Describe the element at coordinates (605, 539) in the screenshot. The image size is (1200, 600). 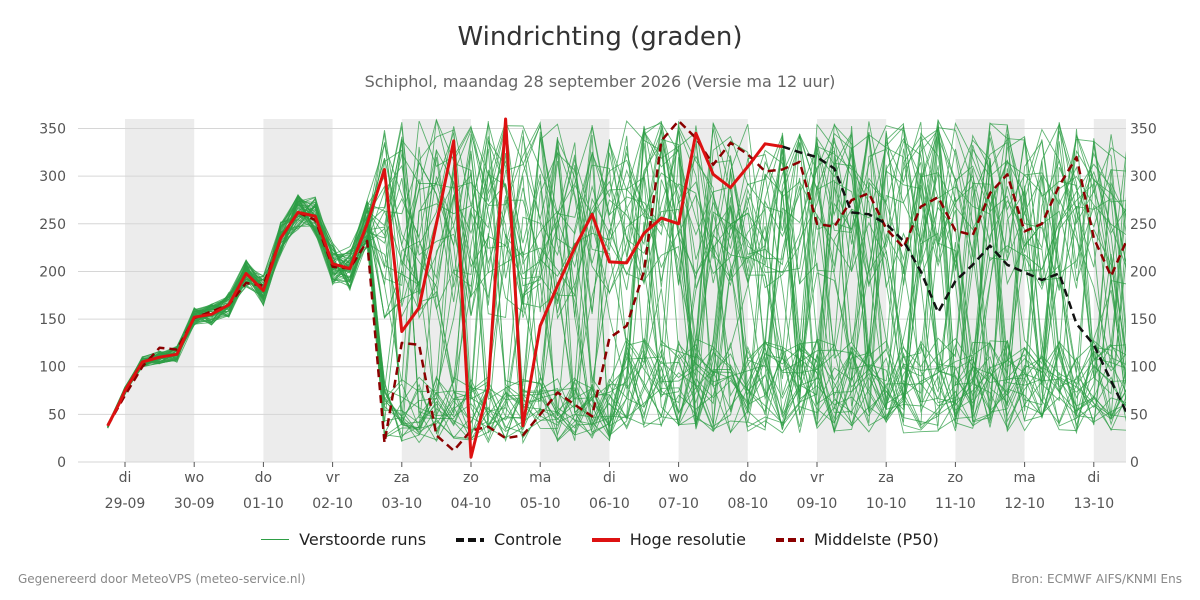
I see `legend-swatch-high-res` at that location.